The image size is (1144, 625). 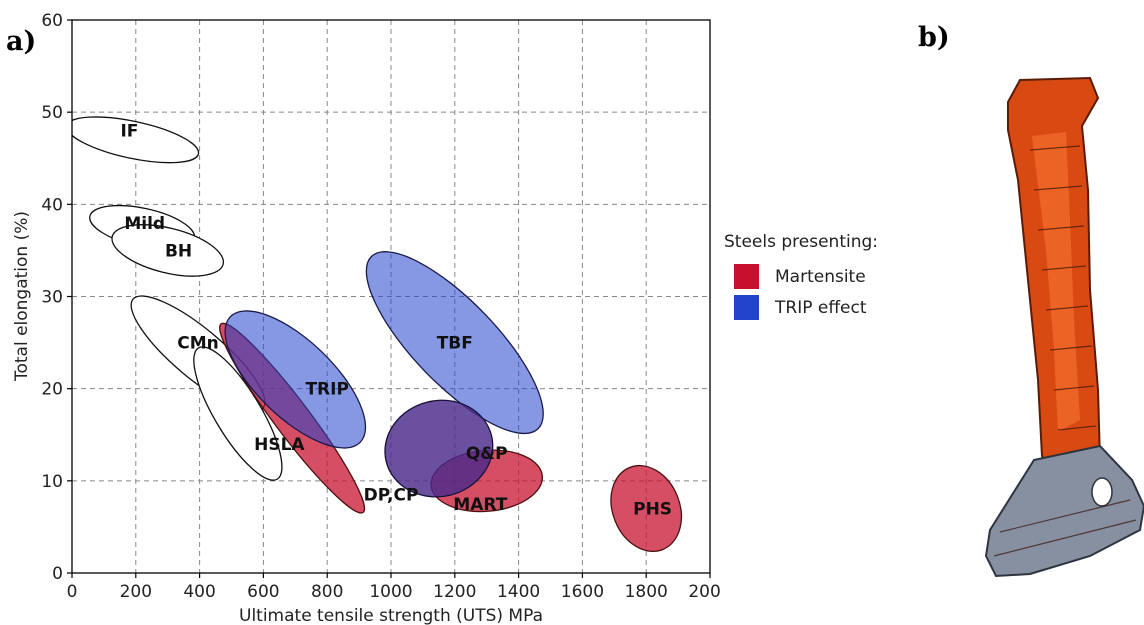 What do you see at coordinates (52, 113) in the screenshot?
I see `y-tick-label: 50` at bounding box center [52, 113].